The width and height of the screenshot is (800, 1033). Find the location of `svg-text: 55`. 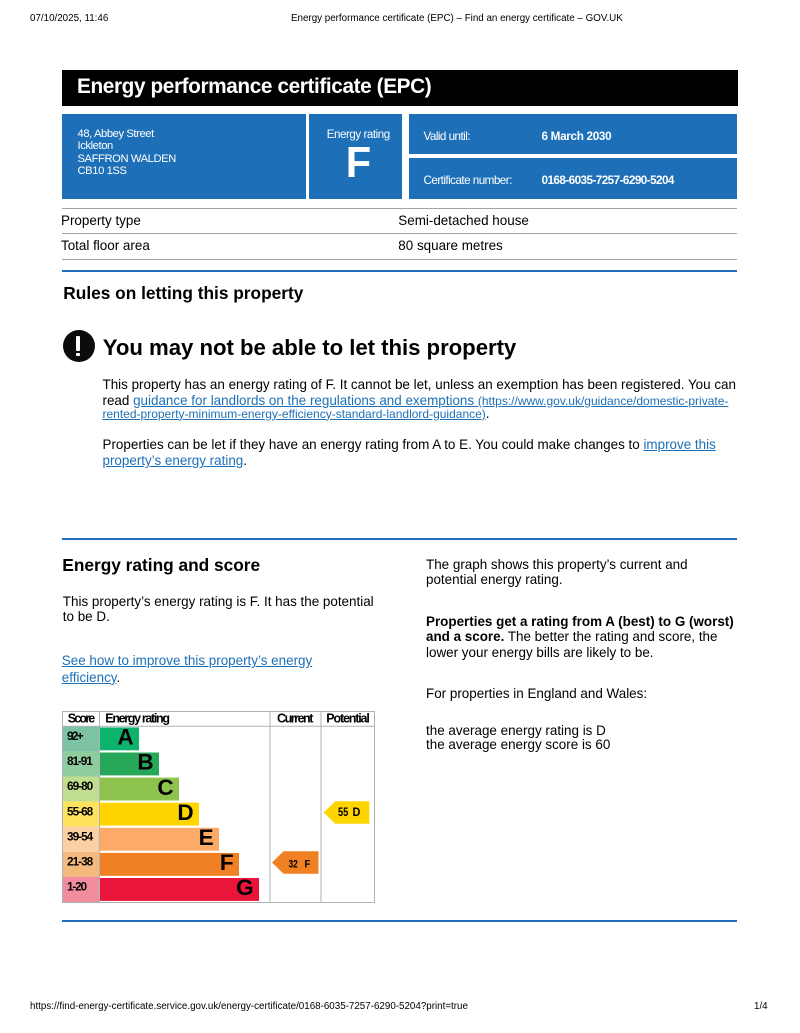

svg-text: 55 is located at coordinates (343, 813).